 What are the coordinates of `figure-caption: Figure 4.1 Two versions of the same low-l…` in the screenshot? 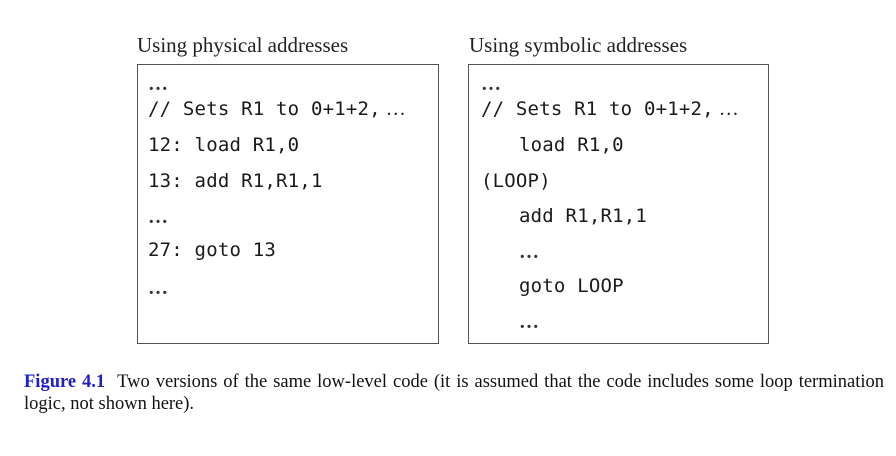 It's located at (454, 393).